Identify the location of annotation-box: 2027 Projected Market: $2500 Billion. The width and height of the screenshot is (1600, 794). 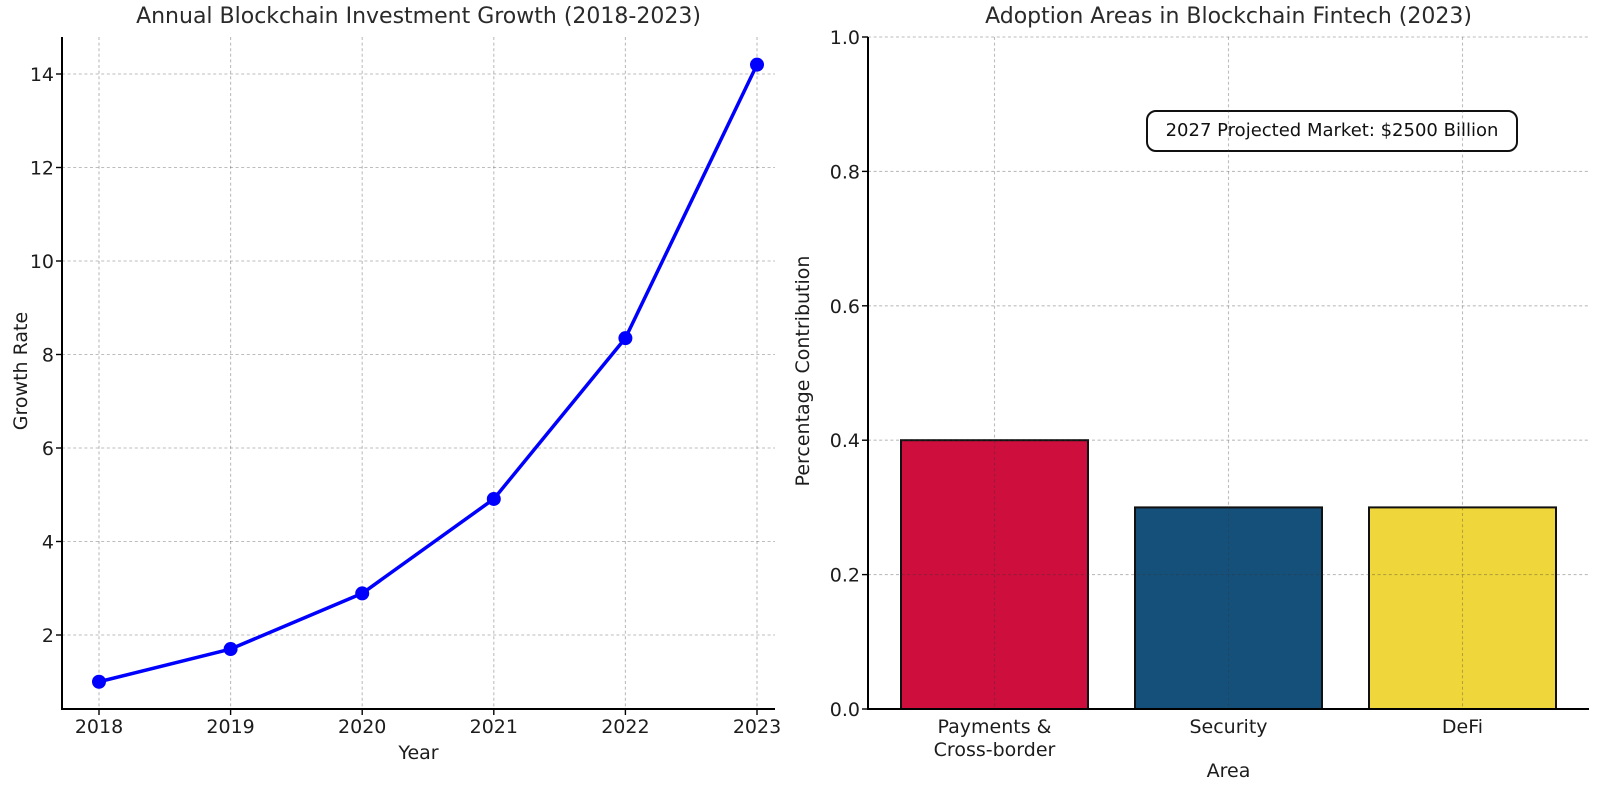
(1332, 131).